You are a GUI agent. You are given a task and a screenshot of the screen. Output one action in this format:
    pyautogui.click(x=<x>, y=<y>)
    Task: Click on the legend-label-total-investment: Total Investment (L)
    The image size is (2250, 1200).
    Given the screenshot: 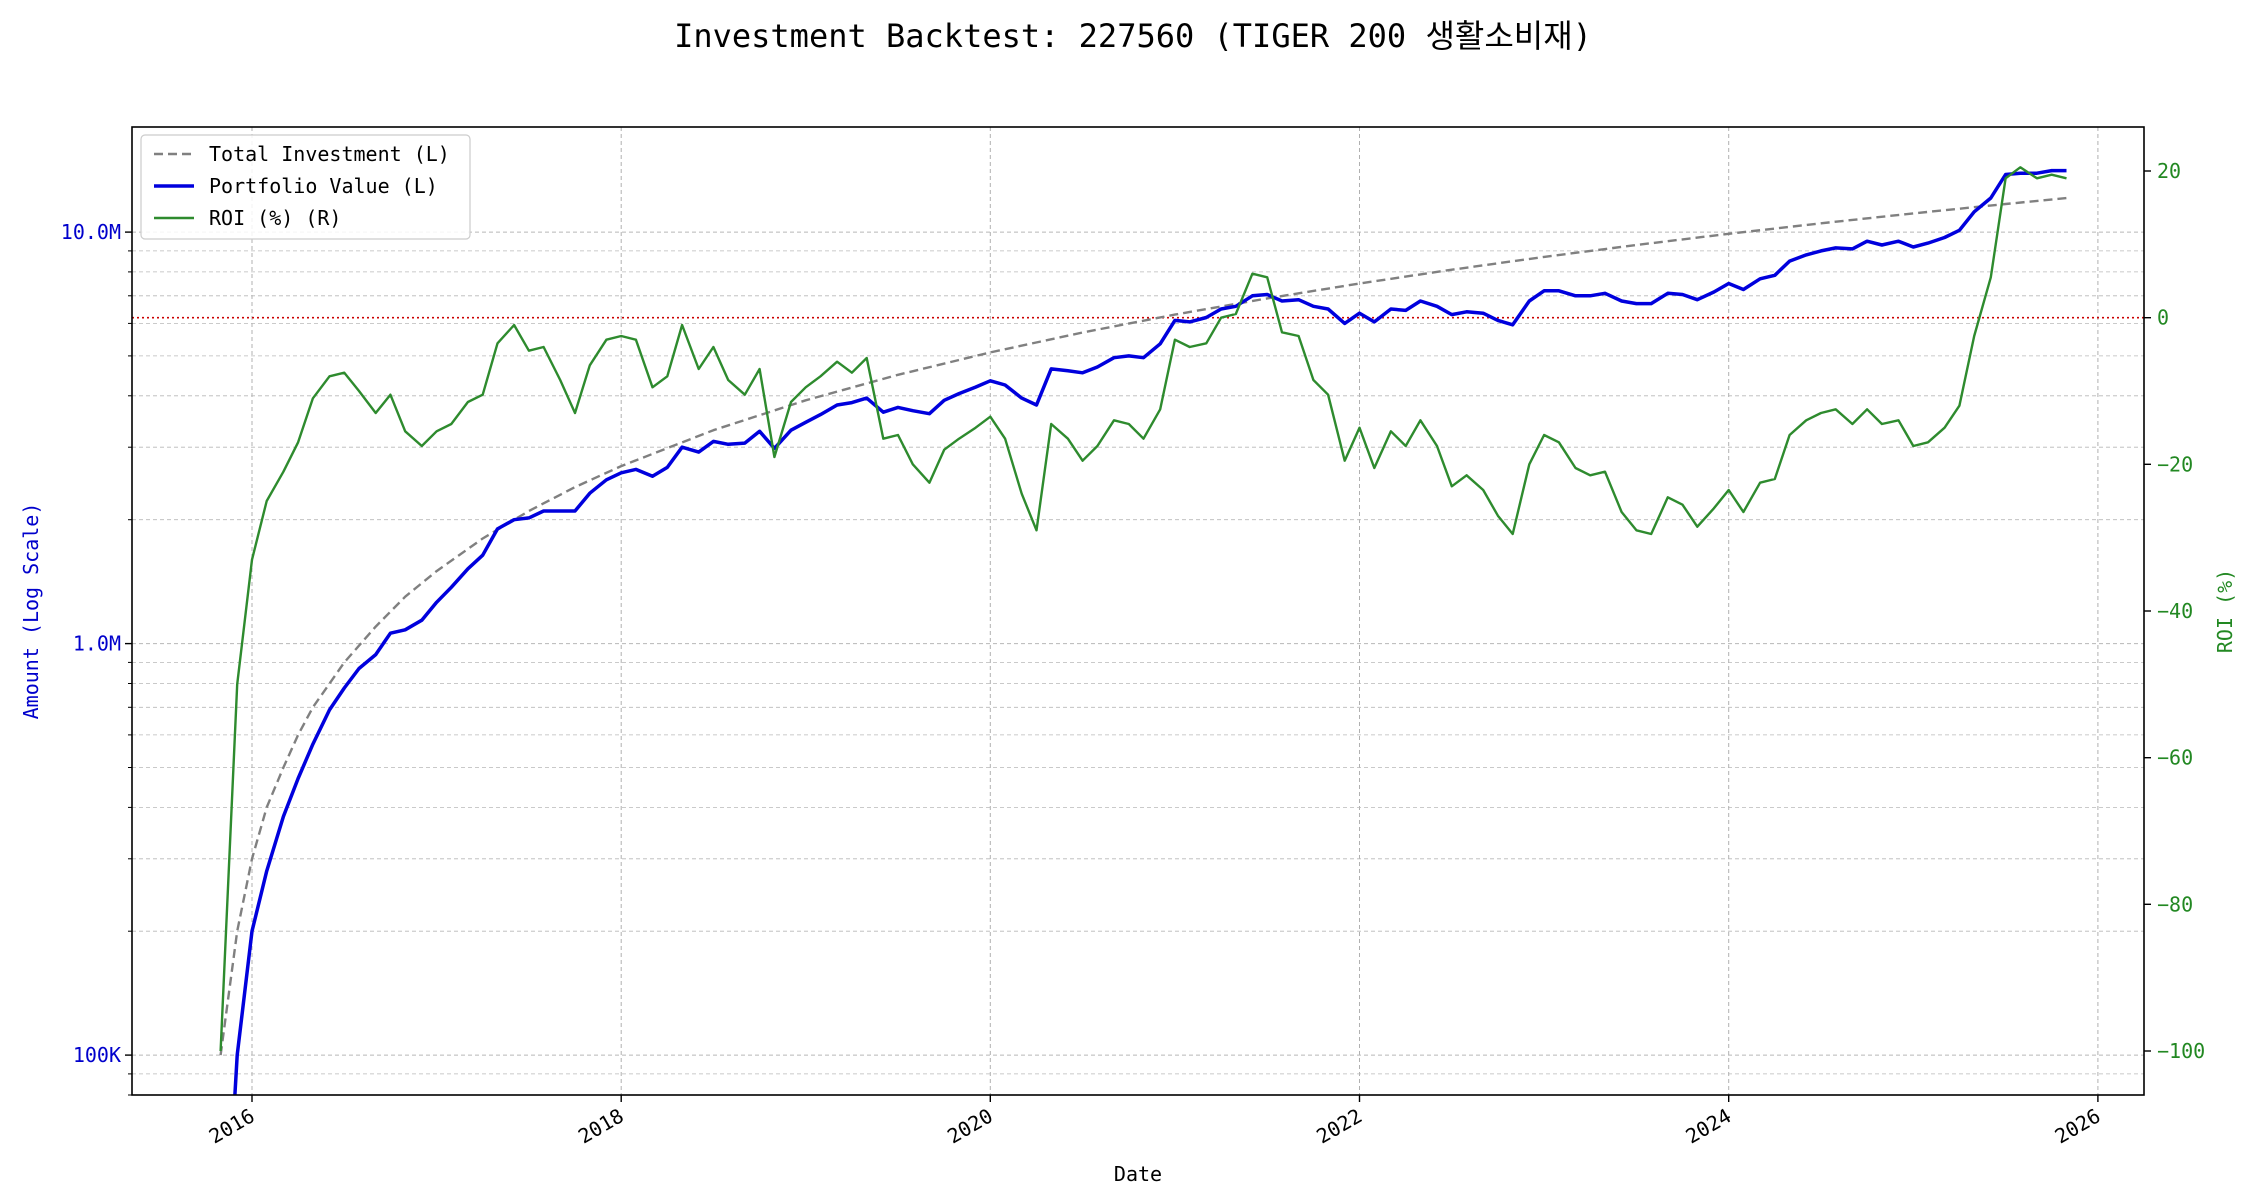 What is the action you would take?
    pyautogui.click(x=329, y=154)
    